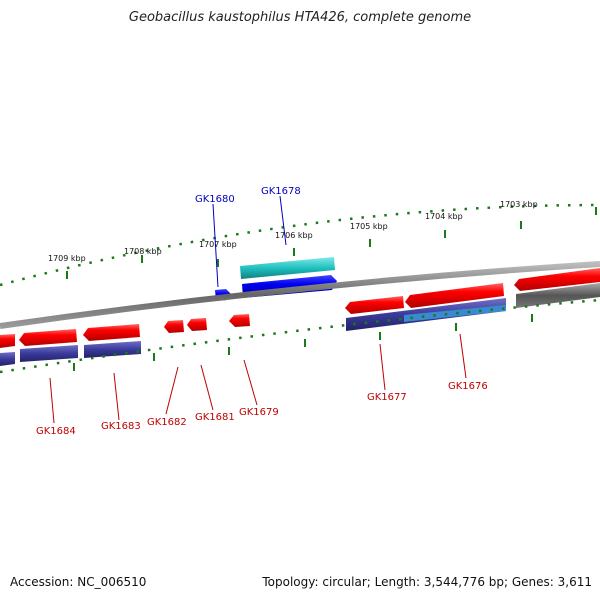  I want to click on kbp-label: 1705 kbp, so click(369, 226).